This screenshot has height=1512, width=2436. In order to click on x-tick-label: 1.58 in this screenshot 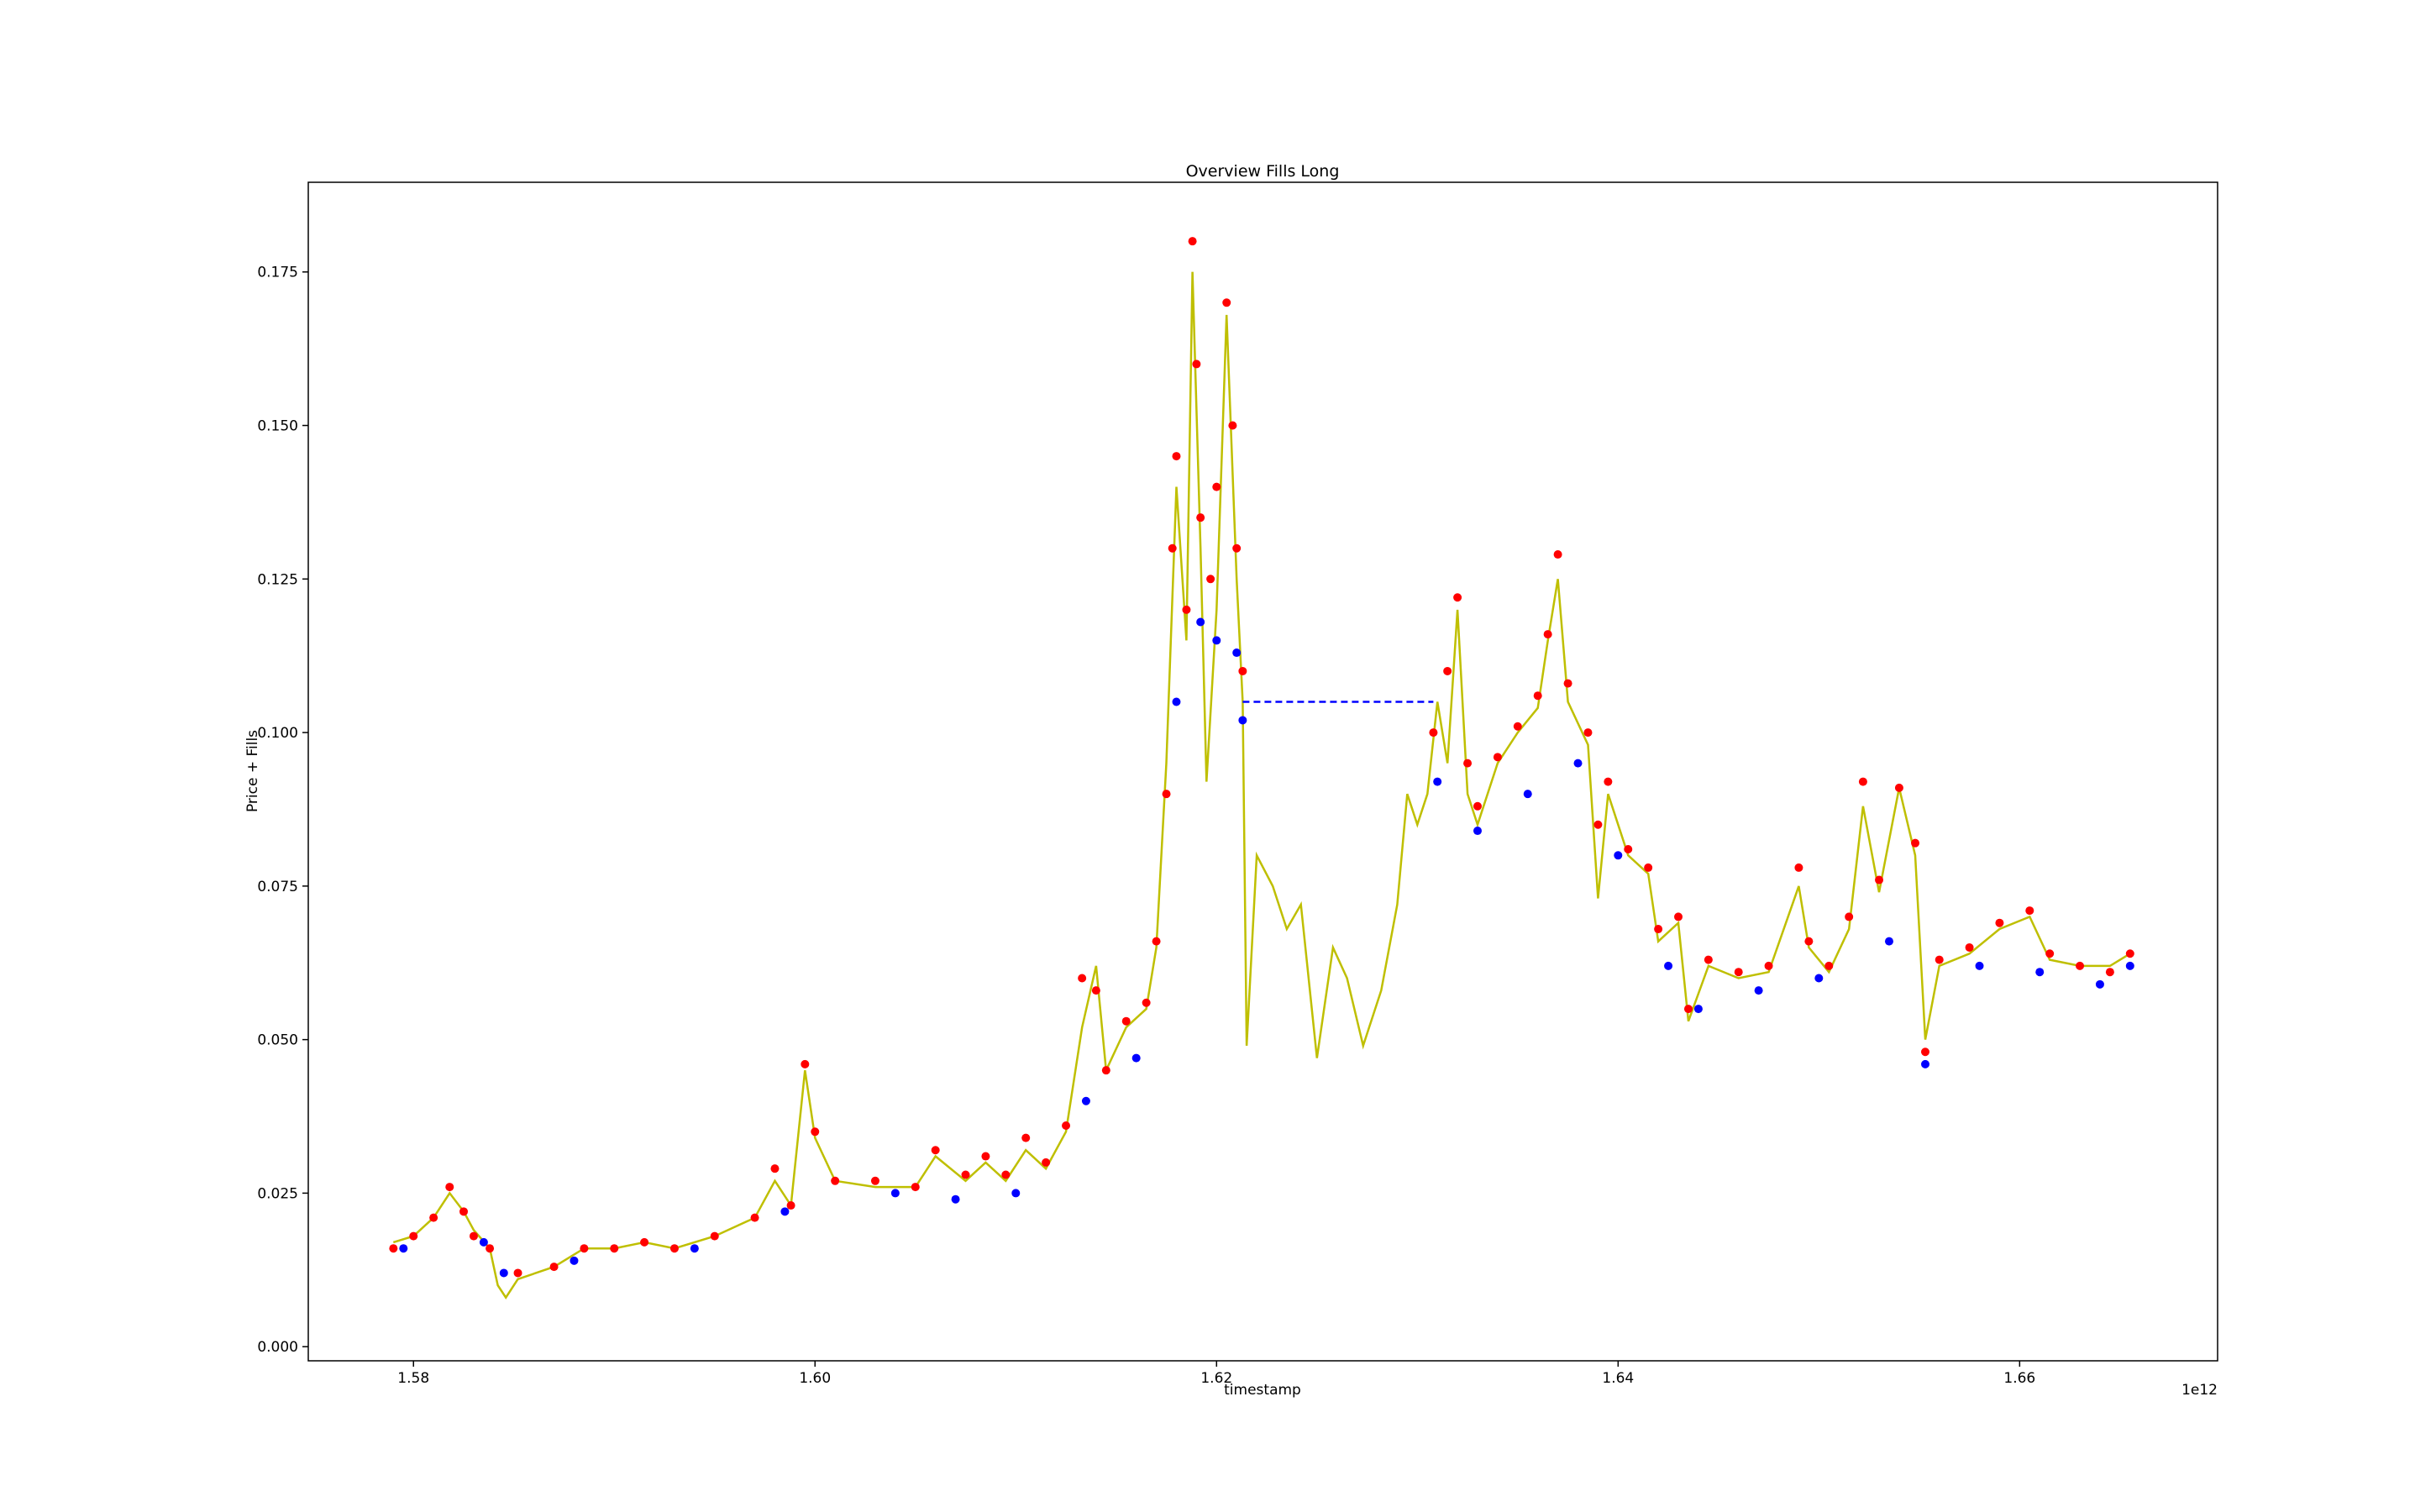, I will do `click(413, 1378)`.